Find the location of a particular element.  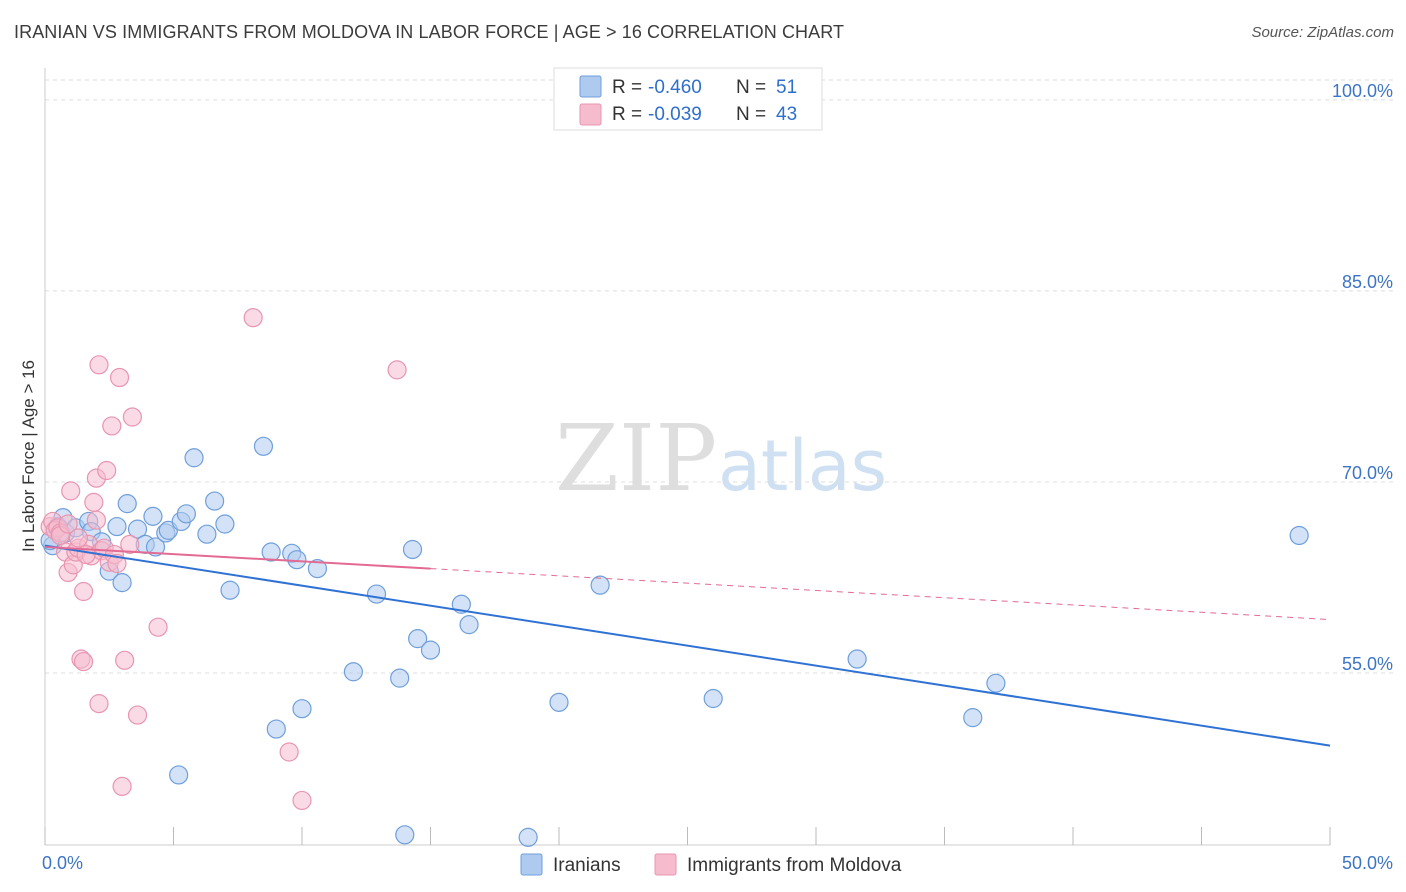

source-credit: Source: ZipAtlas.com is located at coordinates (1322, 32).